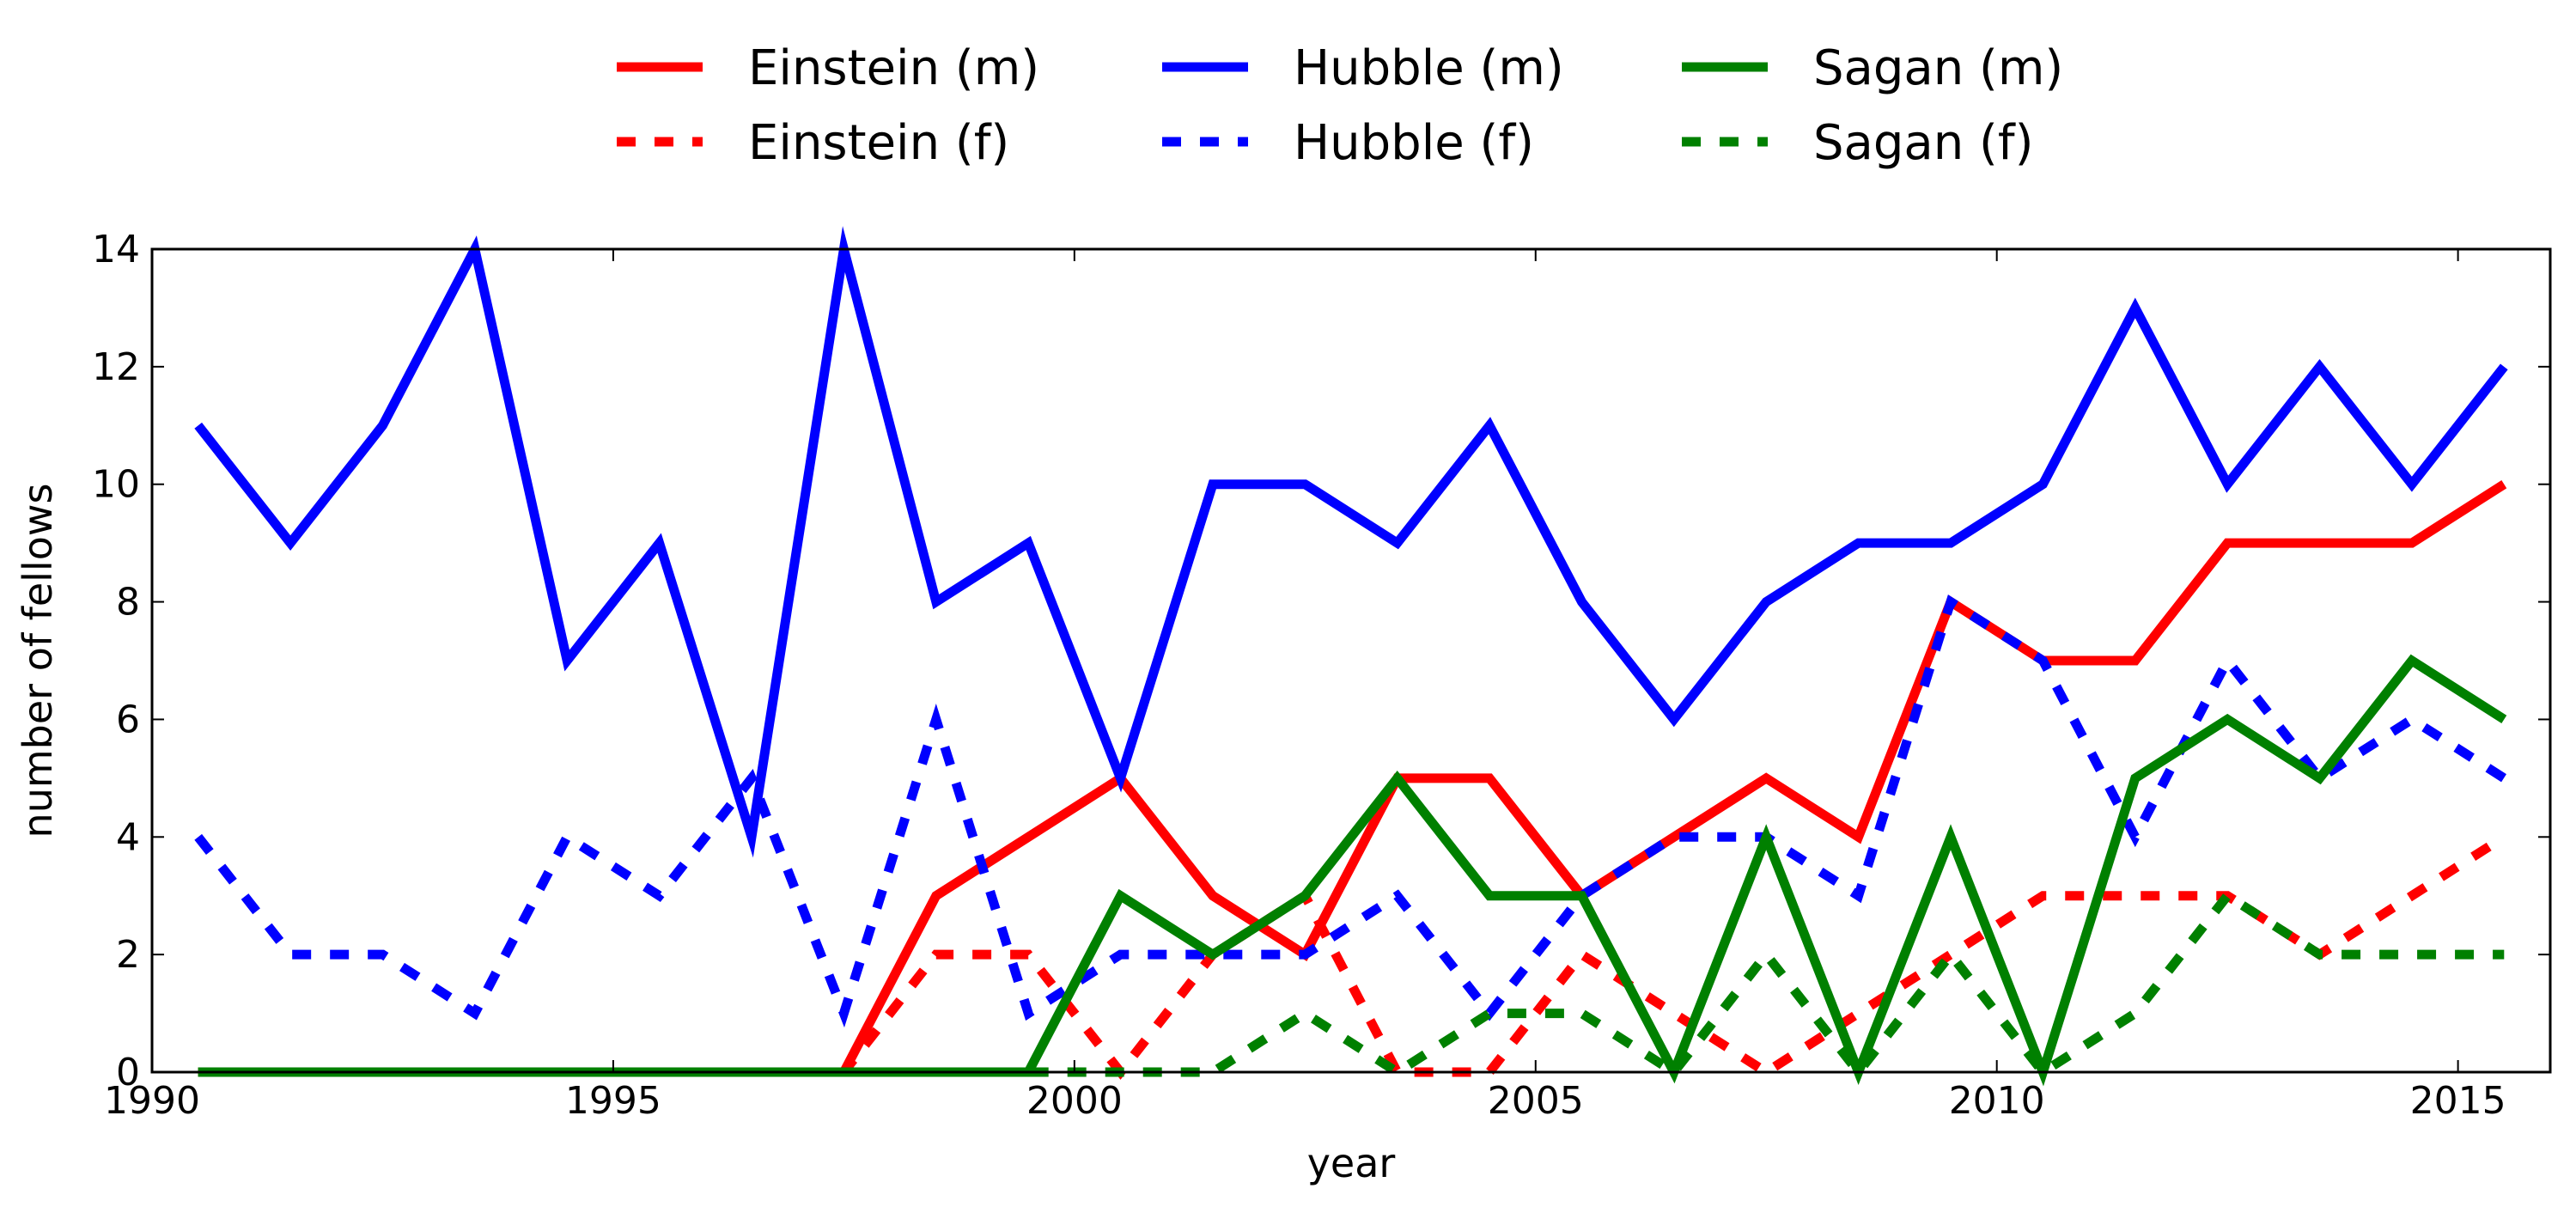 The width and height of the screenshot is (2576, 1213). Describe the element at coordinates (613, 1101) in the screenshot. I see `x-tick-label: 1995` at that location.